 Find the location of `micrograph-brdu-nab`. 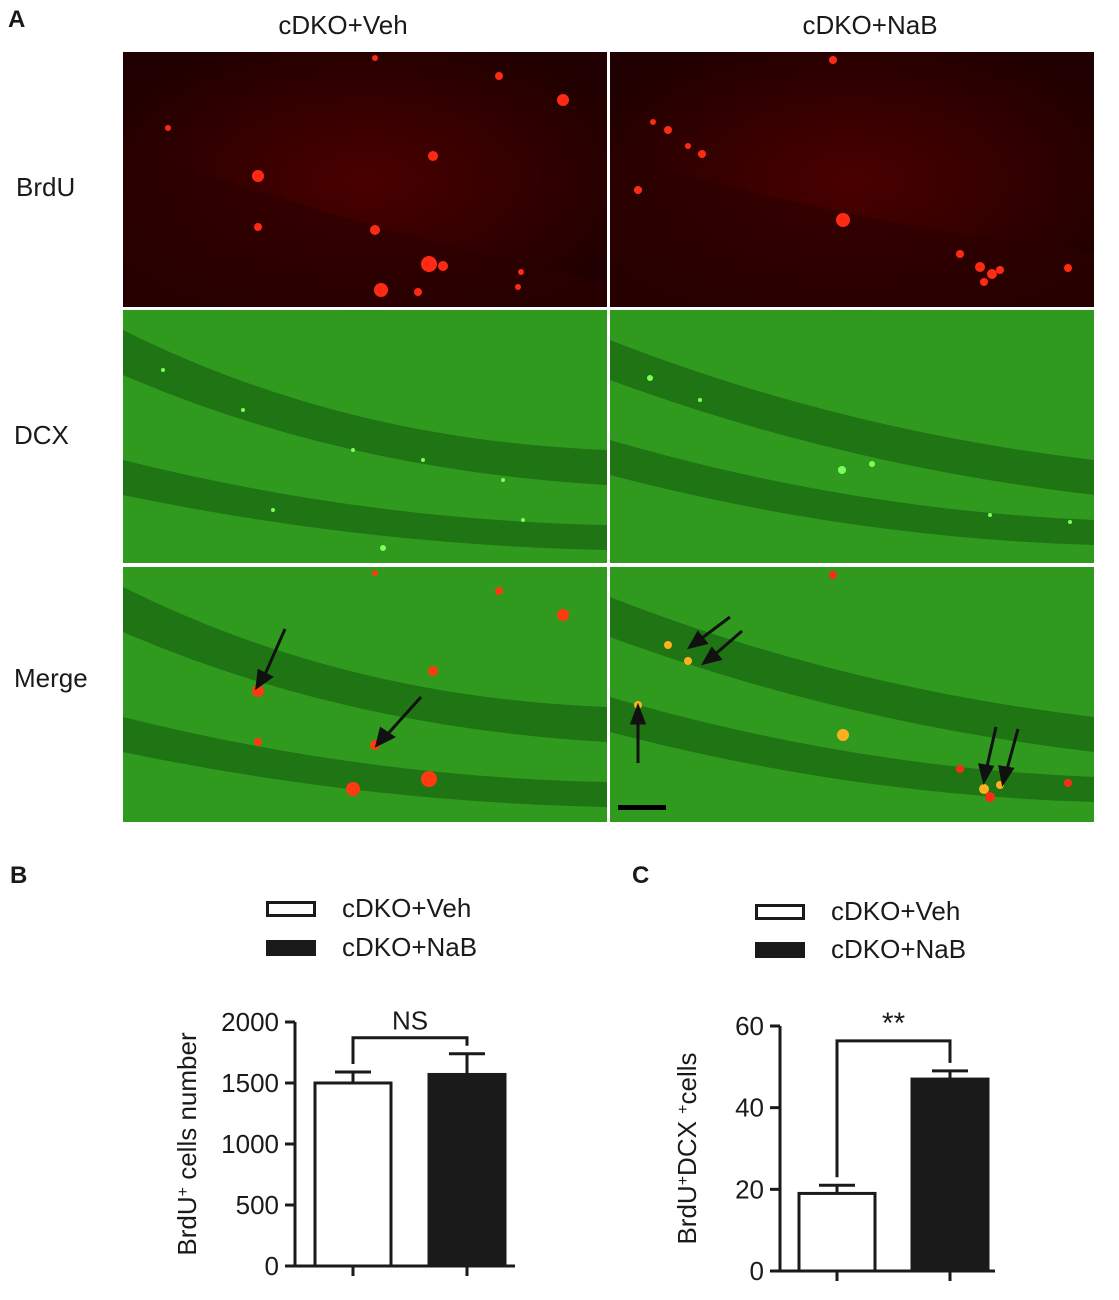

micrograph-brdu-nab is located at coordinates (852, 179).